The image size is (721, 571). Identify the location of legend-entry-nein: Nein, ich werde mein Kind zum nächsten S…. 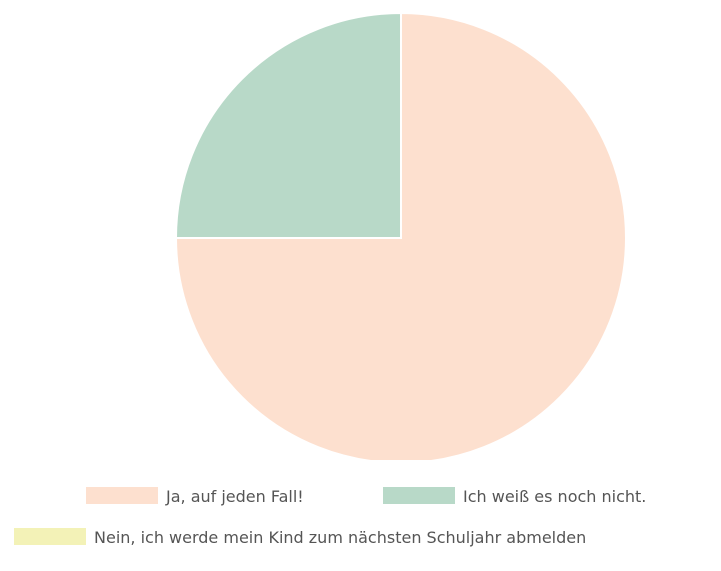
(334, 537).